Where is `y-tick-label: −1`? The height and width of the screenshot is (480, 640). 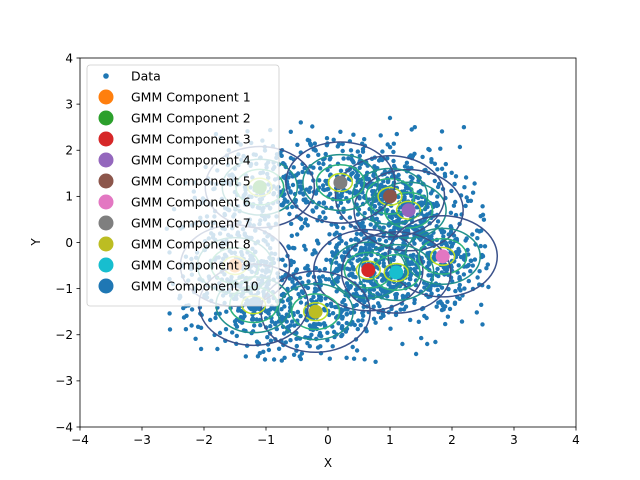 y-tick-label: −1 is located at coordinates (64, 289).